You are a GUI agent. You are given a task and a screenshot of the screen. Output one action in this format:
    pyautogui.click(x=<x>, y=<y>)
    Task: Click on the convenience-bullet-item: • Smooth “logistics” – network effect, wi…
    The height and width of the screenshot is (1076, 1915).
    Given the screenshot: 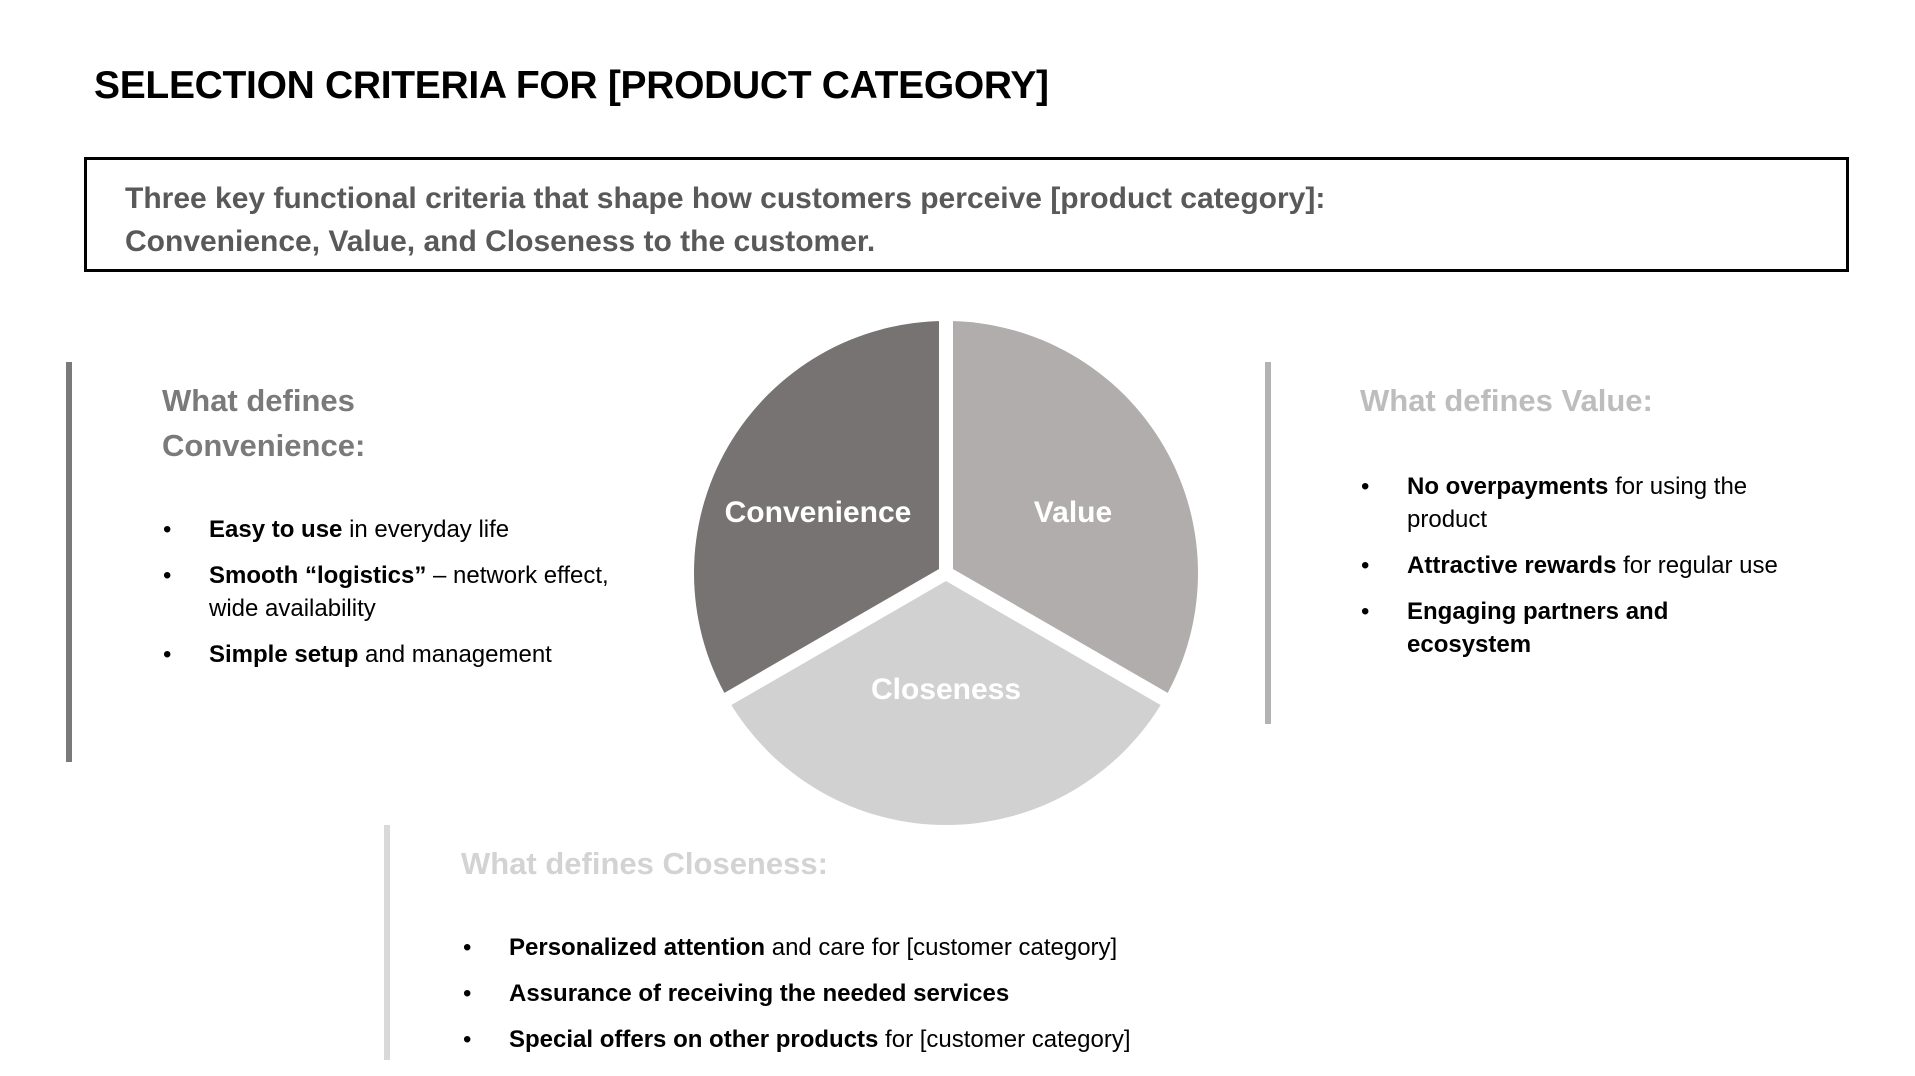 What is the action you would take?
    pyautogui.click(x=388, y=592)
    